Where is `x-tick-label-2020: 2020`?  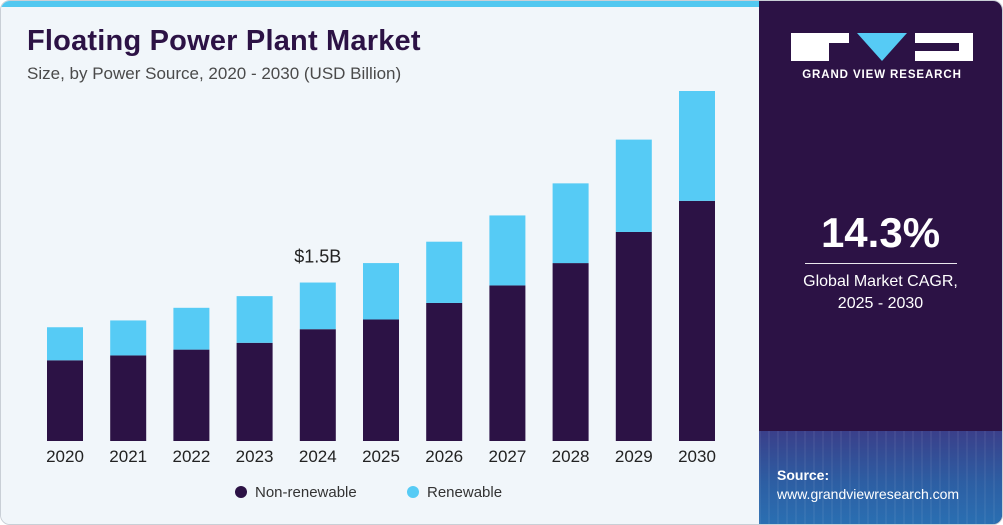
x-tick-label-2020: 2020 is located at coordinates (65, 456).